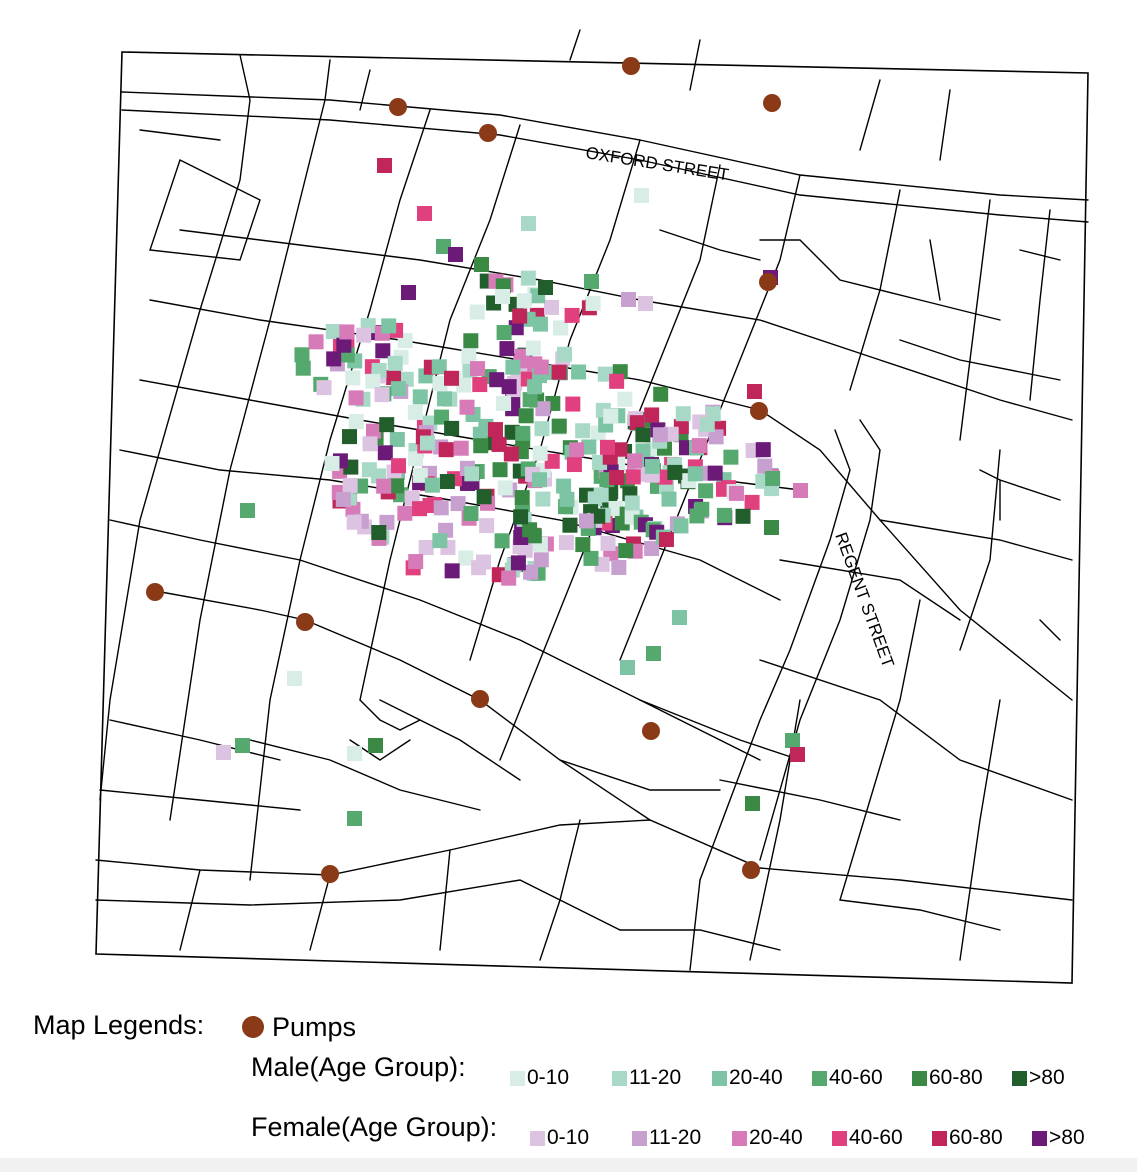  I want to click on male-legend-label: 0-10, so click(548, 1077).